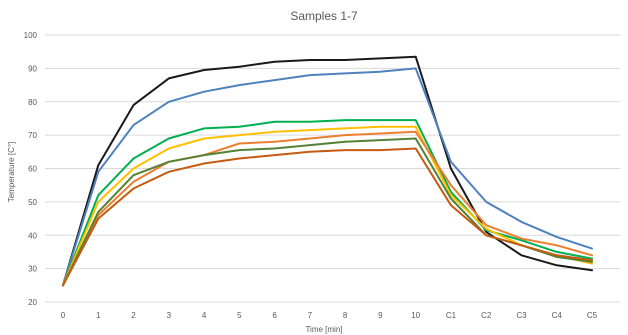 The height and width of the screenshot is (335, 628). Describe the element at coordinates (32, 68) in the screenshot. I see `y-tick-label: 90` at that location.